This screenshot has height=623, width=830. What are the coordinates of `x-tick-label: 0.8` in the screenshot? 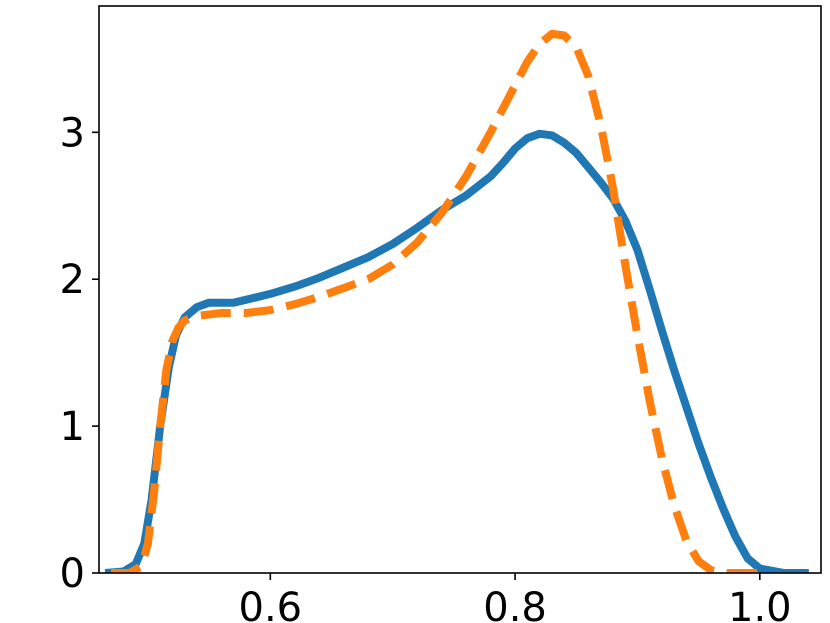 It's located at (515, 604).